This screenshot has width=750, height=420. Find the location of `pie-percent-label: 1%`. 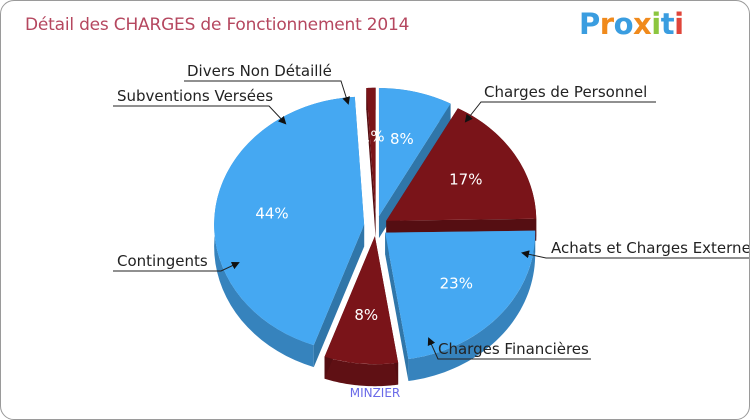

pie-percent-label: 1% is located at coordinates (373, 136).